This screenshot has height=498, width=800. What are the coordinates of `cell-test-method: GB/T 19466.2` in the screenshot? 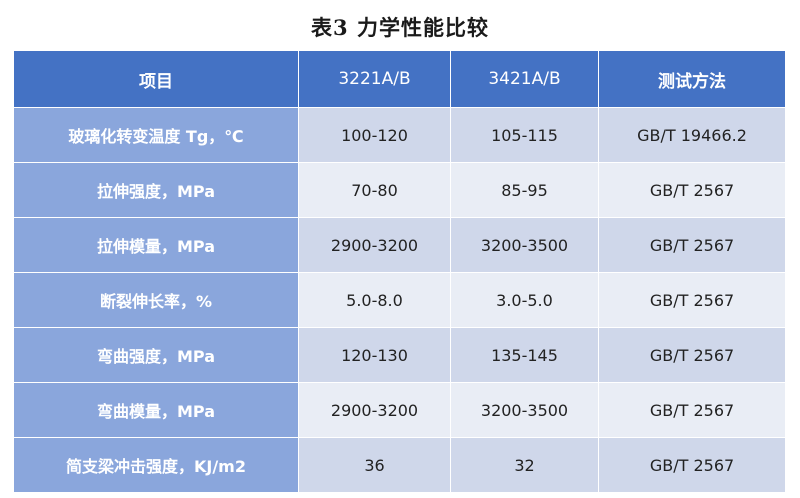 It's located at (692, 135).